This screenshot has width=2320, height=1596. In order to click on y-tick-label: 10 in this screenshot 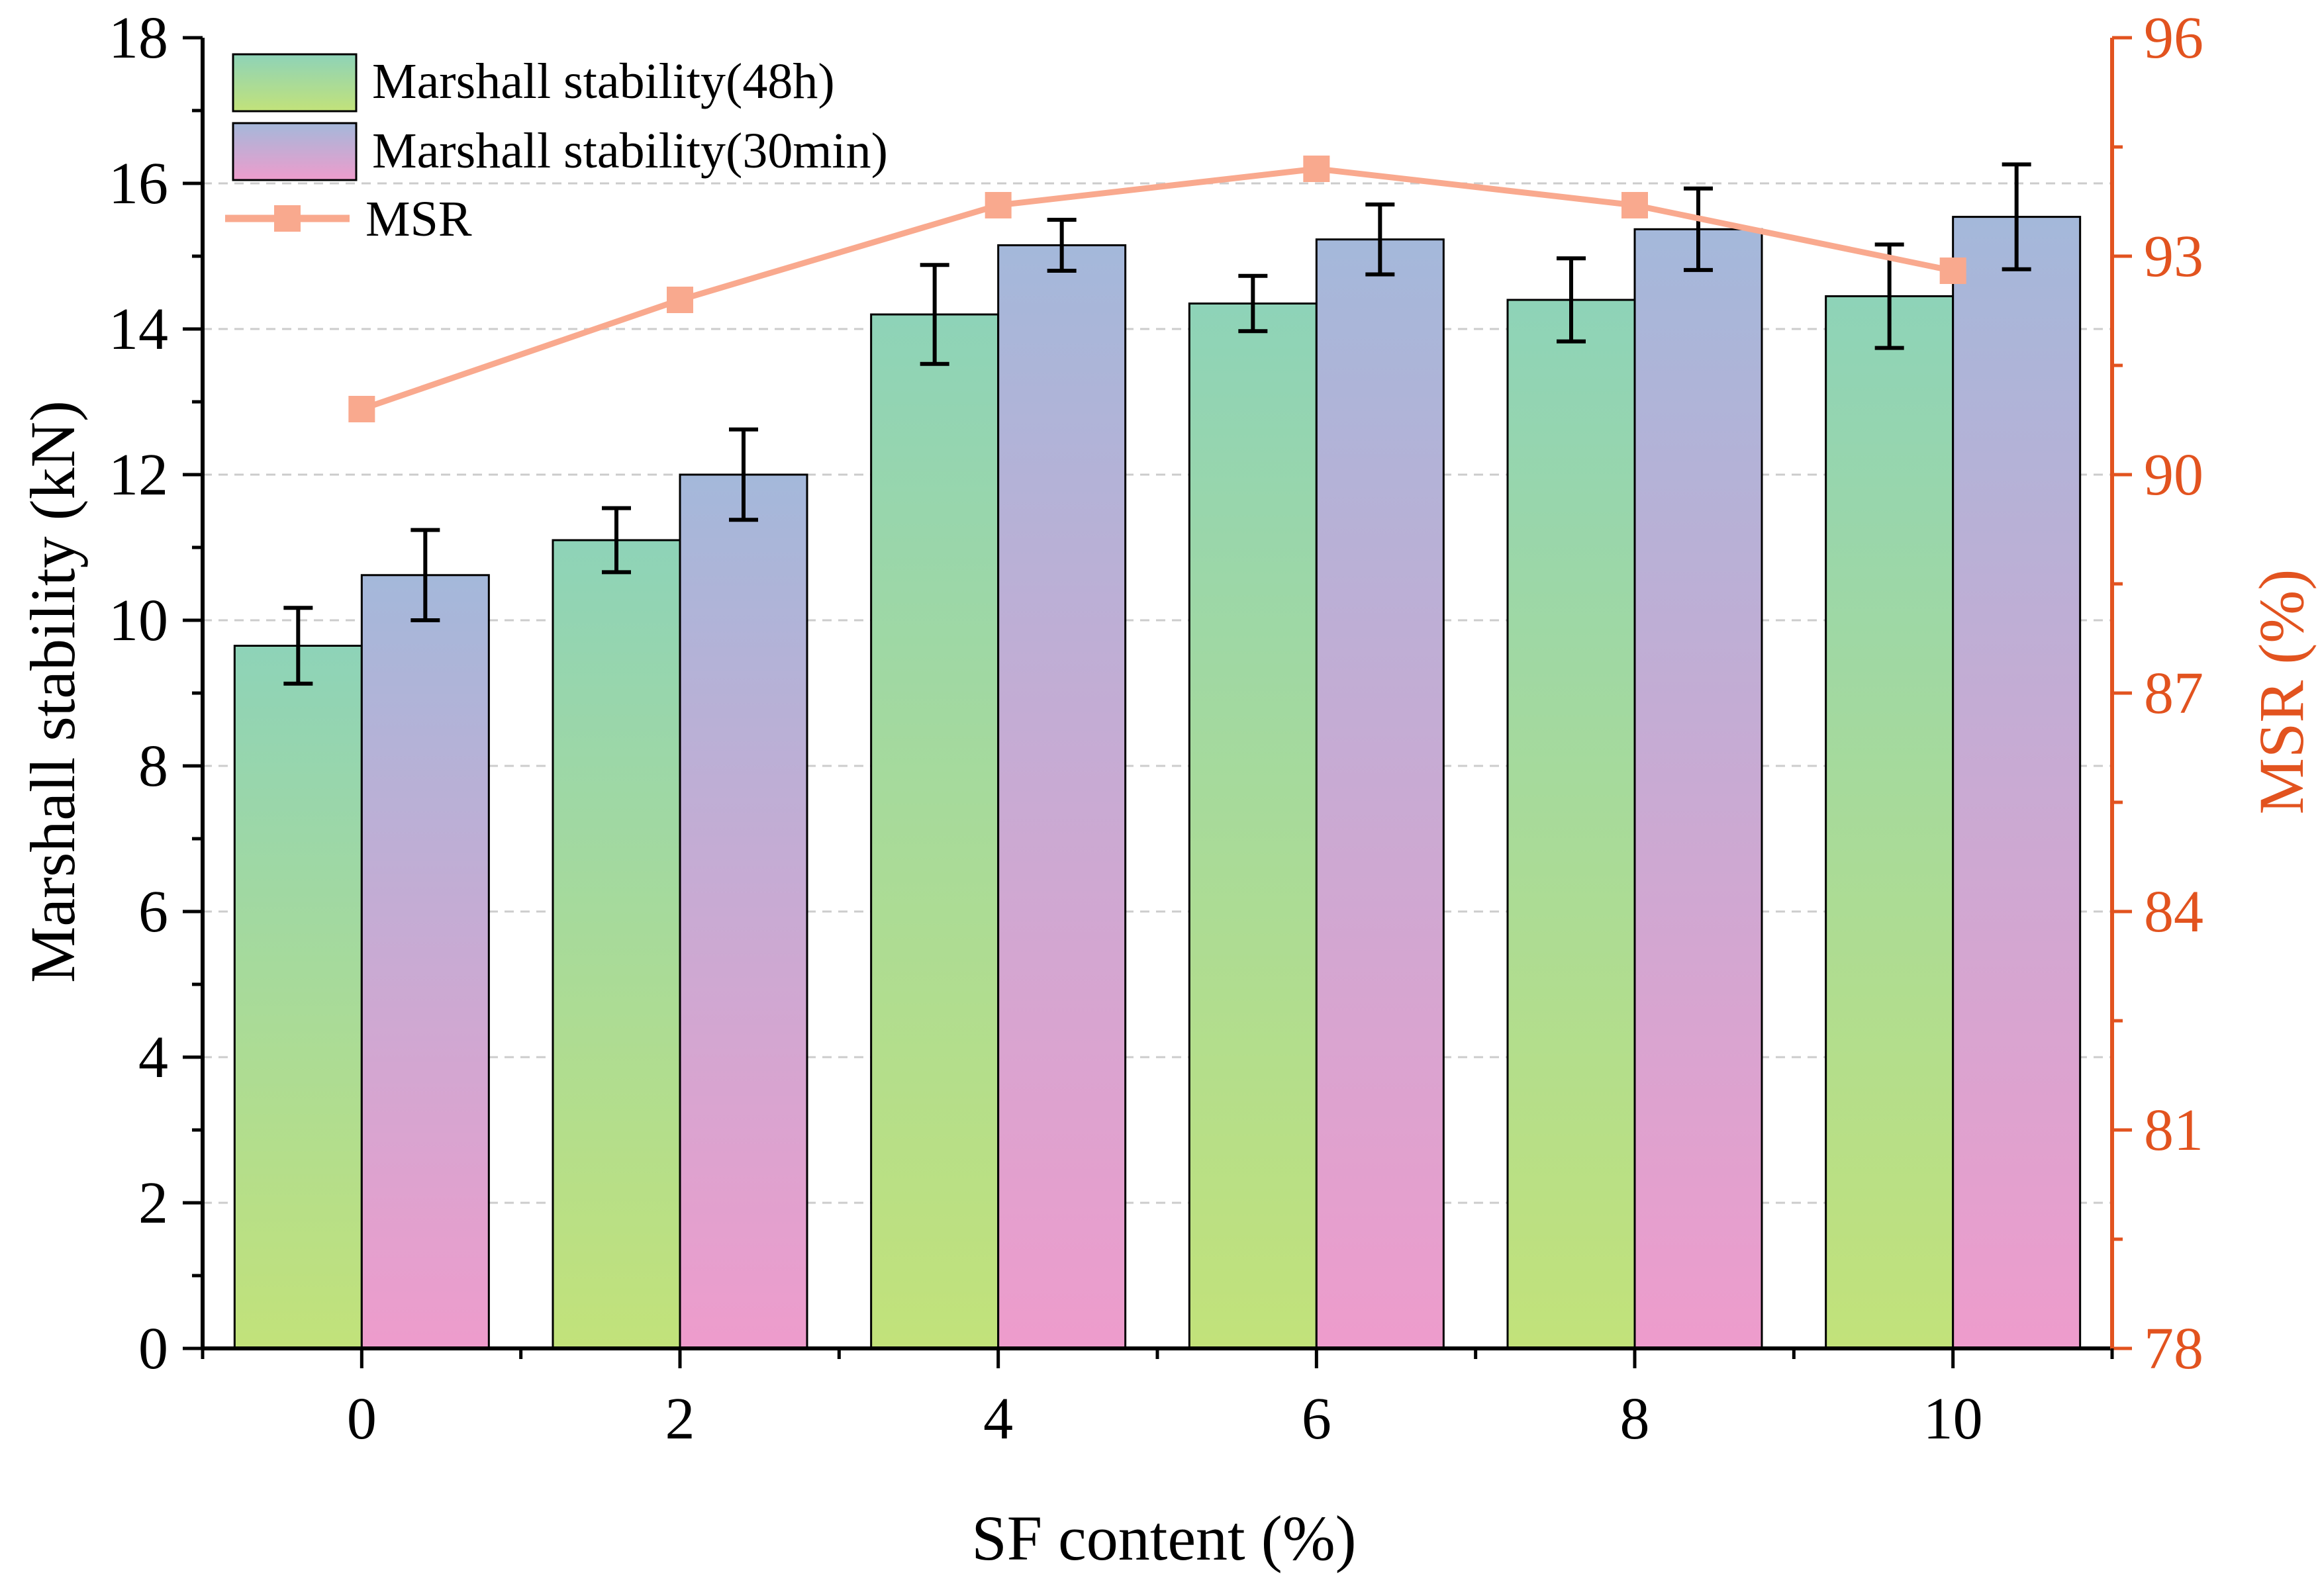, I will do `click(138, 620)`.